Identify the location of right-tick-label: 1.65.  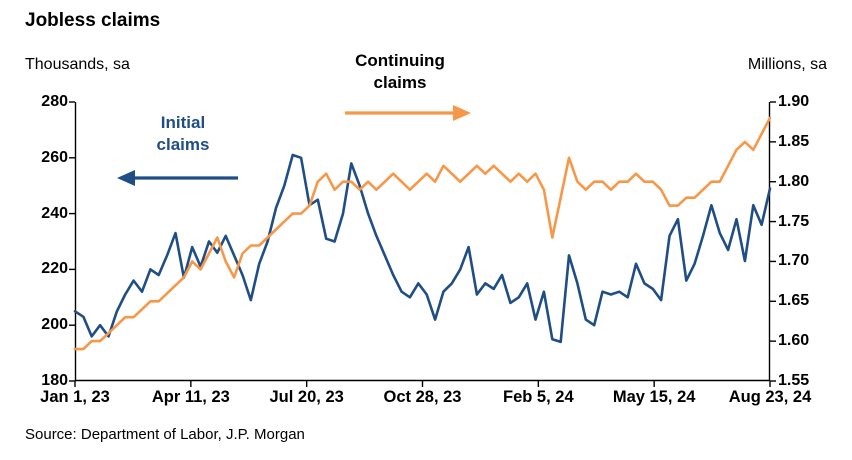
(794, 301).